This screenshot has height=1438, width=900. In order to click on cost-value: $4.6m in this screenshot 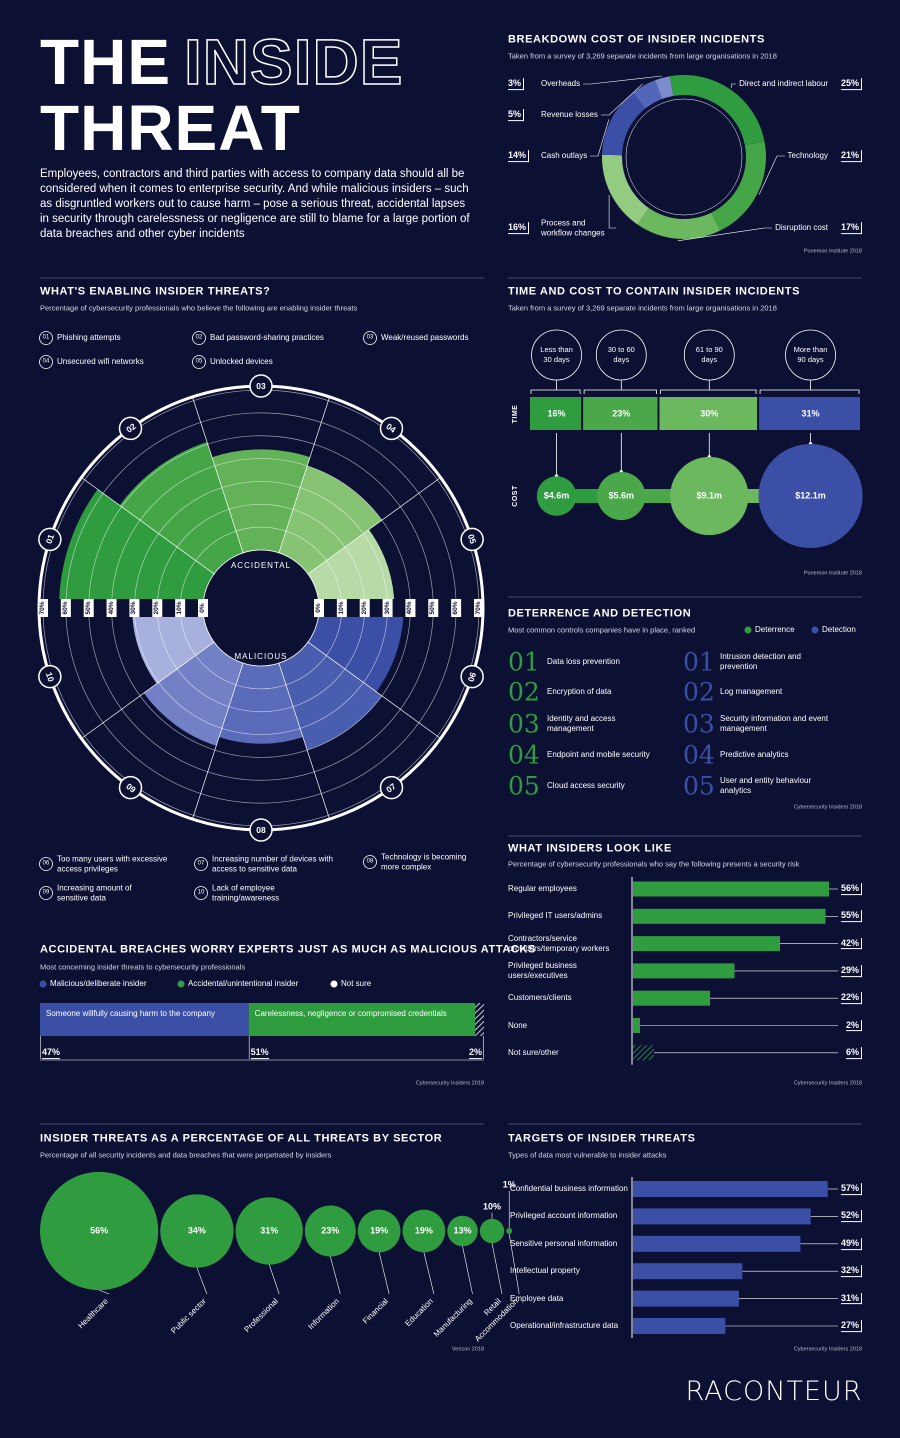, I will do `click(556, 495)`.